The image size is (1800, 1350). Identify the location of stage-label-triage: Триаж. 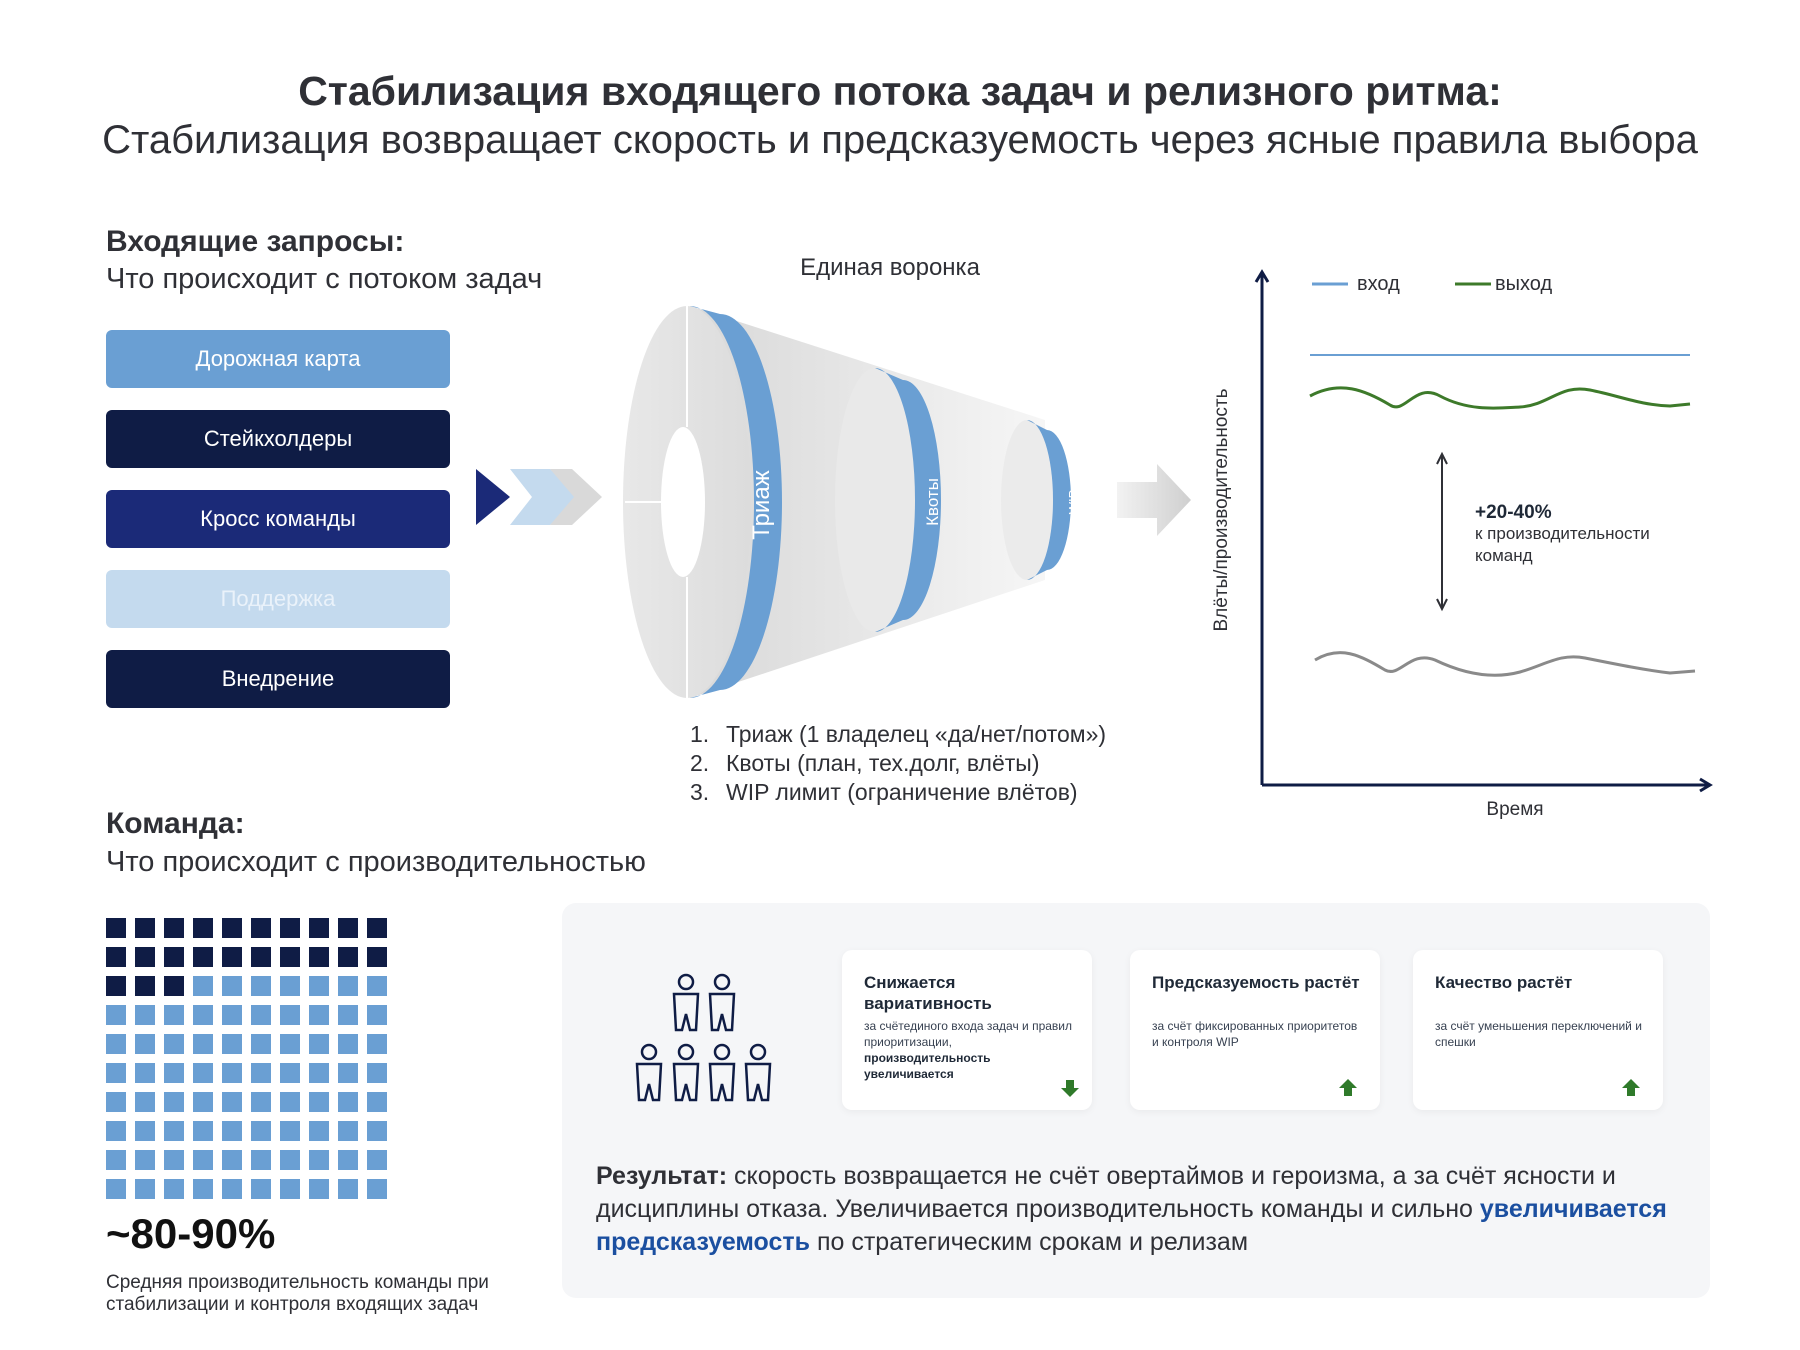
(761, 504).